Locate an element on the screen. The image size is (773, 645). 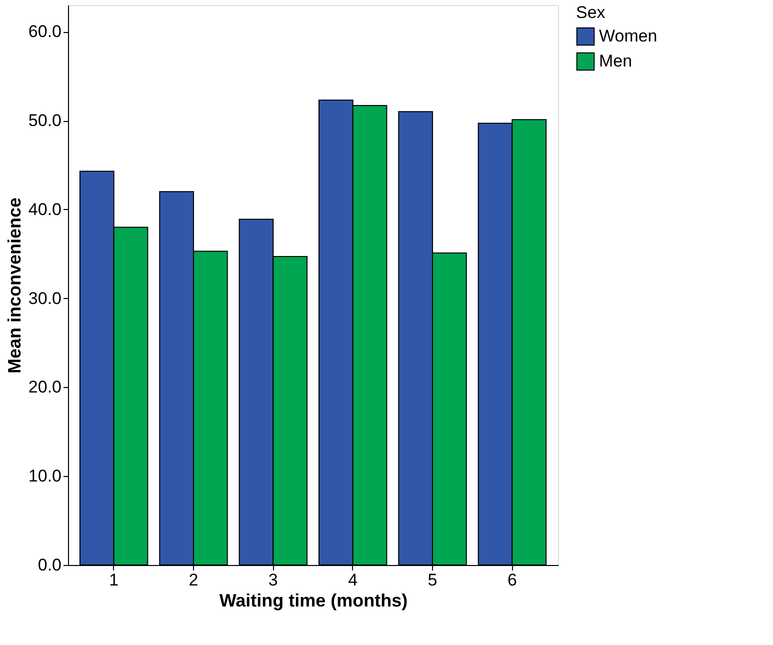
y-tick-label: 30.0 is located at coordinates (45, 298).